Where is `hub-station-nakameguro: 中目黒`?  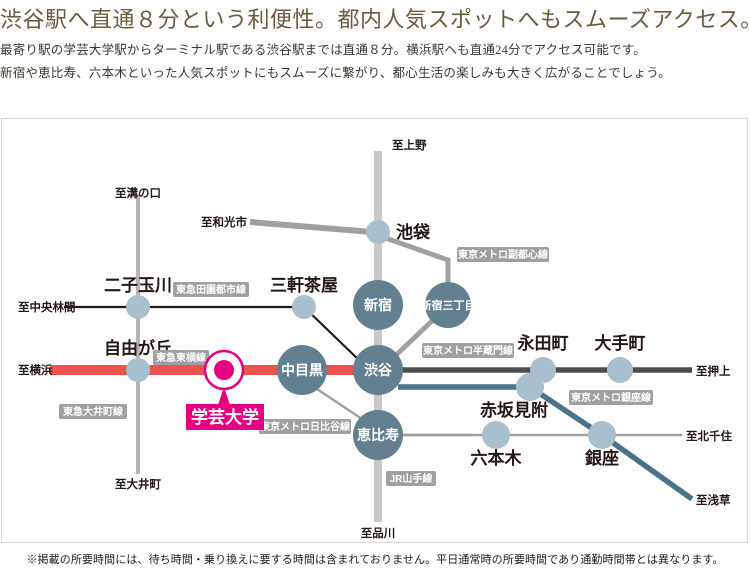 hub-station-nakameguro: 中目黒 is located at coordinates (302, 370).